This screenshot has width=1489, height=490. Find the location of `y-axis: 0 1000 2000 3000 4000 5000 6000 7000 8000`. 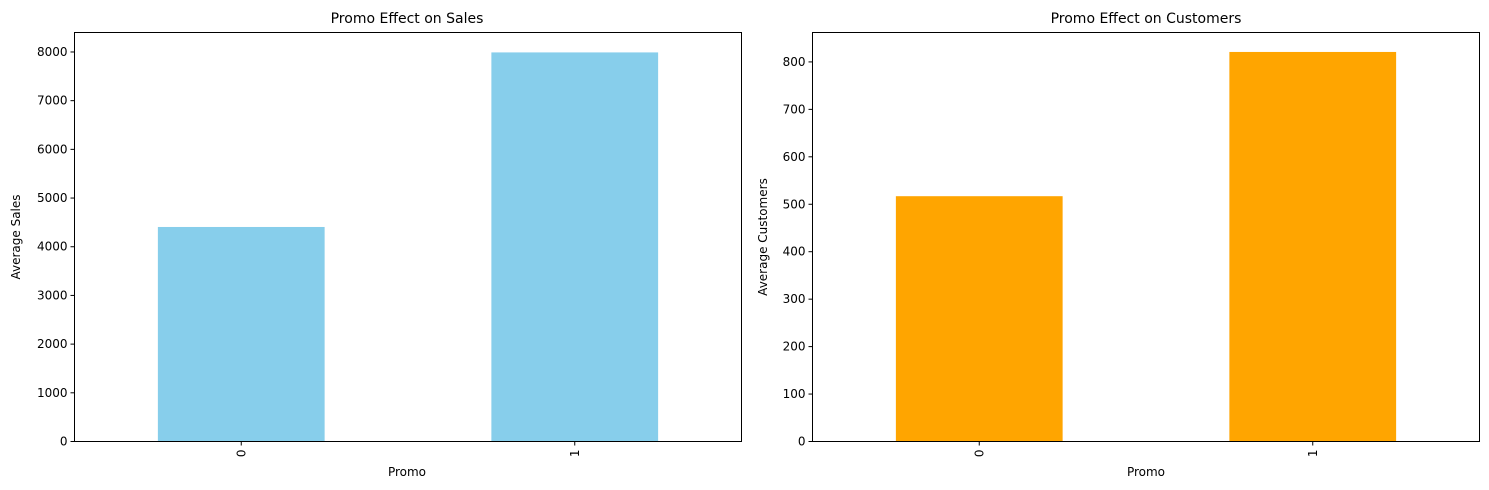

y-axis: 0 1000 2000 3000 4000 5000 6000 7000 8000 is located at coordinates (56, 247).